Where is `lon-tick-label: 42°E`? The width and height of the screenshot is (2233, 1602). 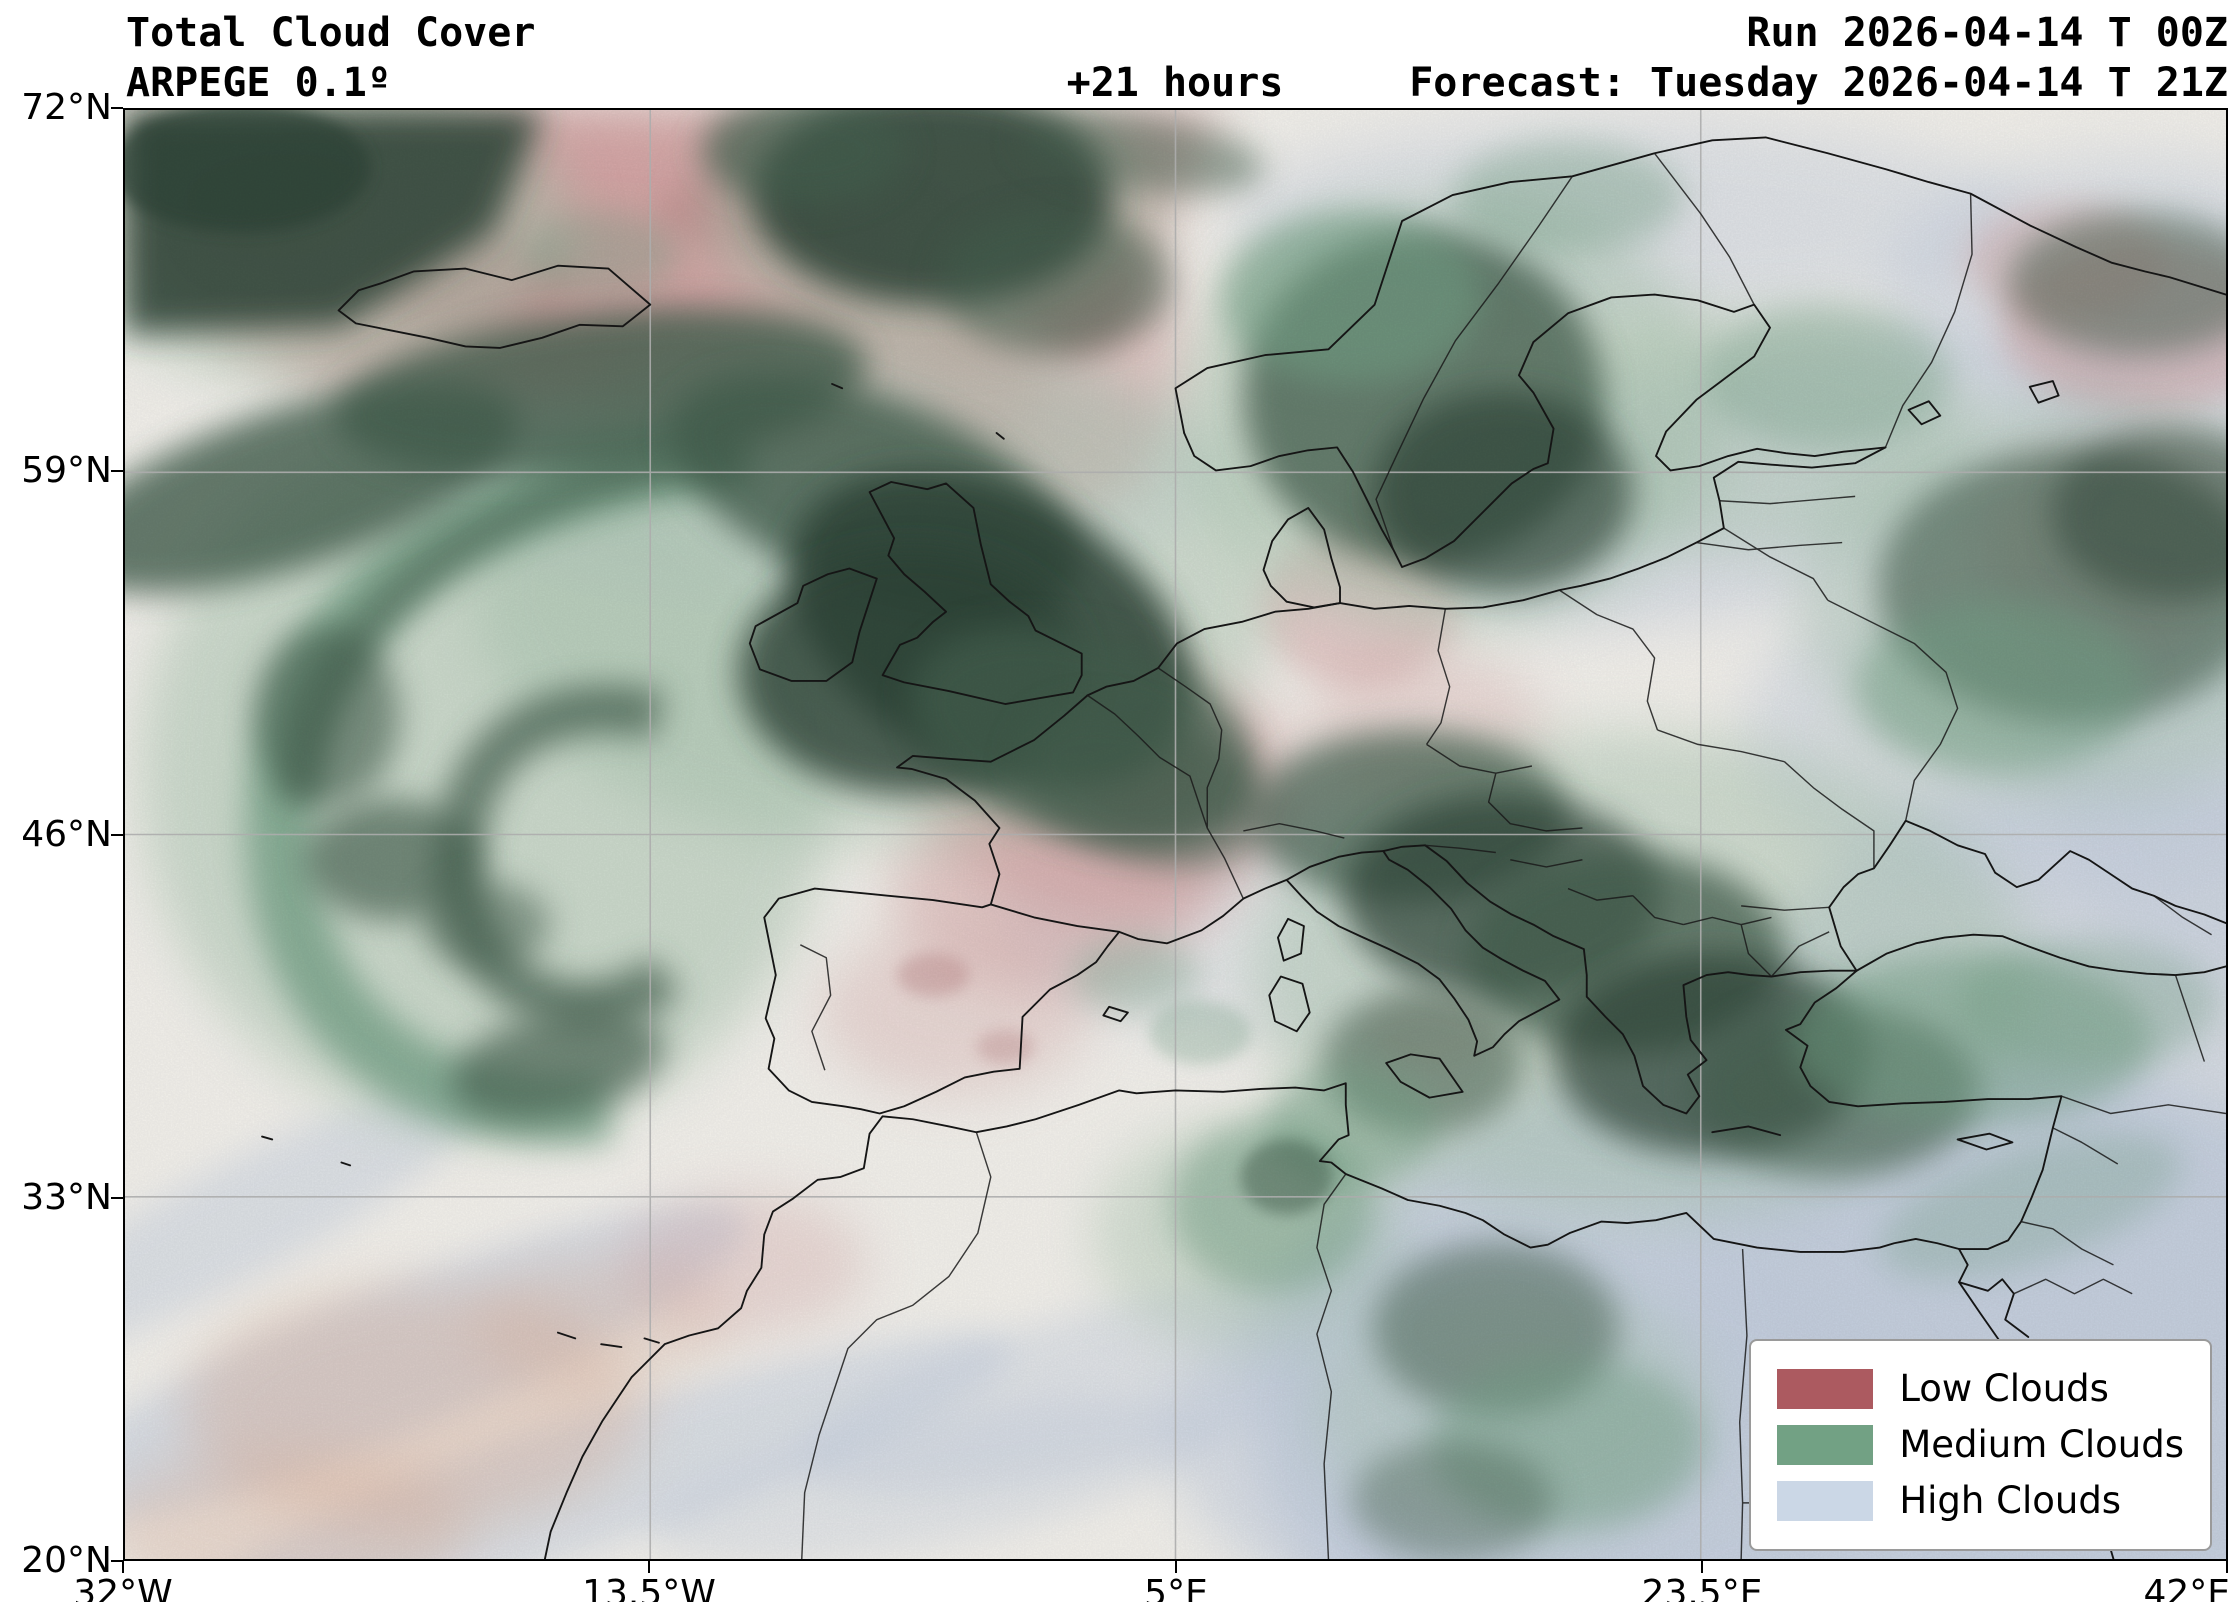 lon-tick-label: 42°E is located at coordinates (2186, 1587).